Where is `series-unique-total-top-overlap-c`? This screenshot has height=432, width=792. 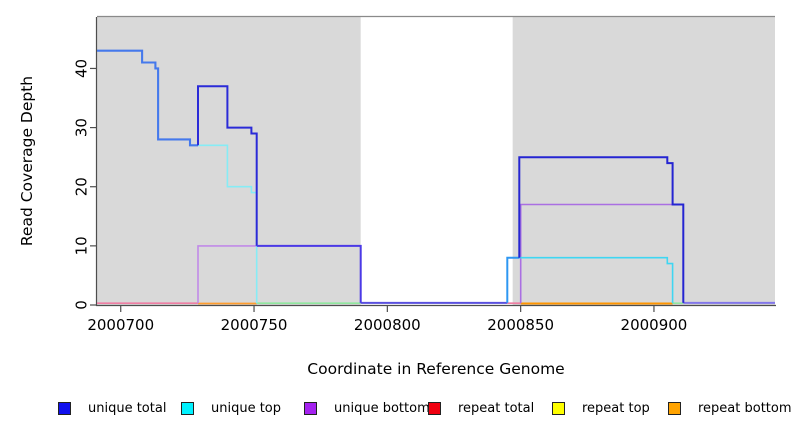 series-unique-total-top-overlap-c is located at coordinates (513, 279).